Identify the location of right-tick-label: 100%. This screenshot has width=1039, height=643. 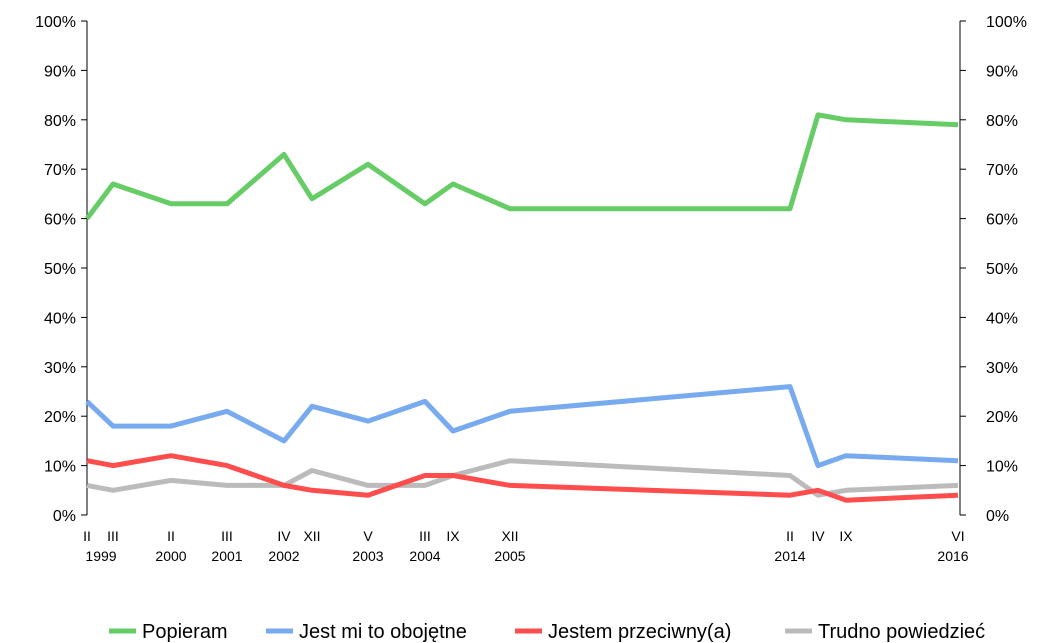
(1006, 22).